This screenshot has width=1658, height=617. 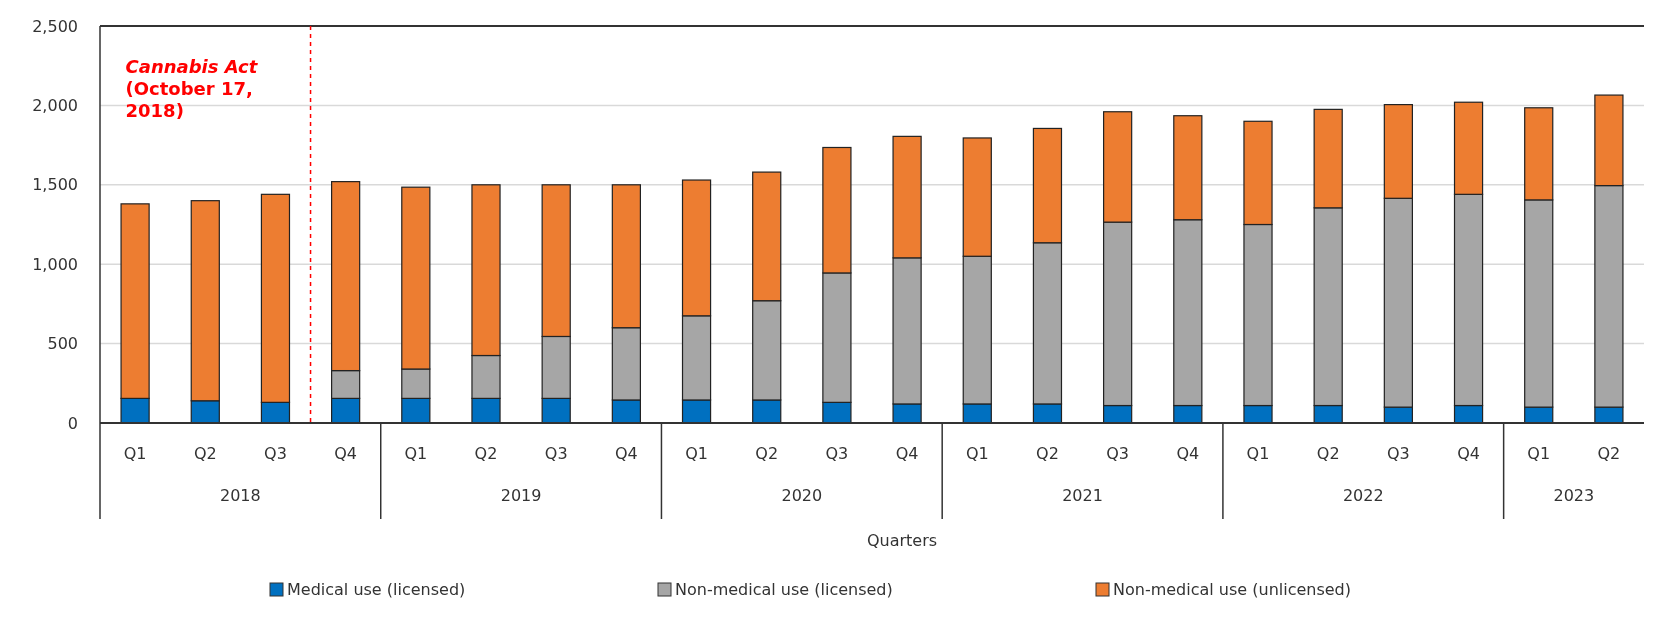 I want to click on legend-label: Non-medical use (unlicensed), so click(x=1232, y=589).